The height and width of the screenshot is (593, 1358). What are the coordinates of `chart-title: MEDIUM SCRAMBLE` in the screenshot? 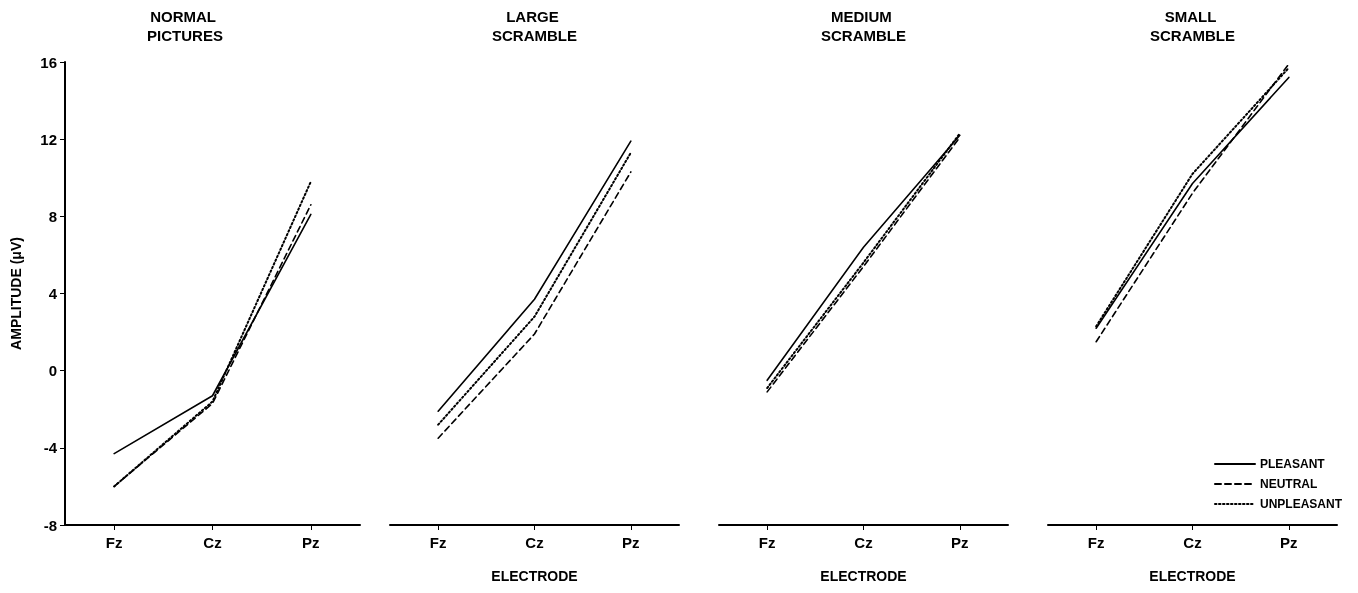 It's located at (863, 26).